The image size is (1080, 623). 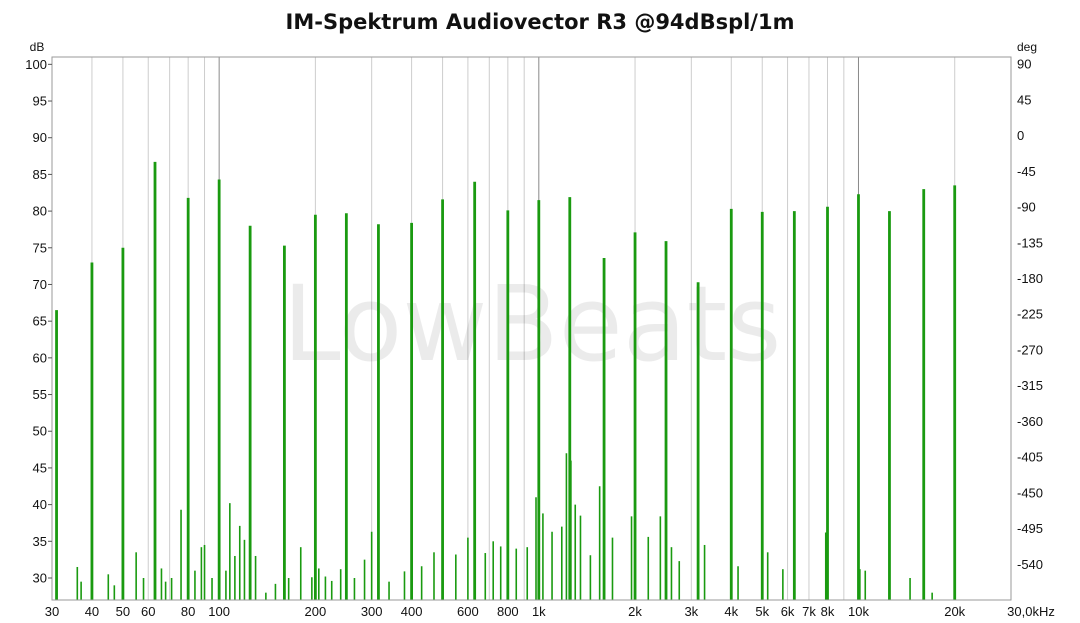 What do you see at coordinates (762, 611) in the screenshot?
I see `x-tick-label: 5k` at bounding box center [762, 611].